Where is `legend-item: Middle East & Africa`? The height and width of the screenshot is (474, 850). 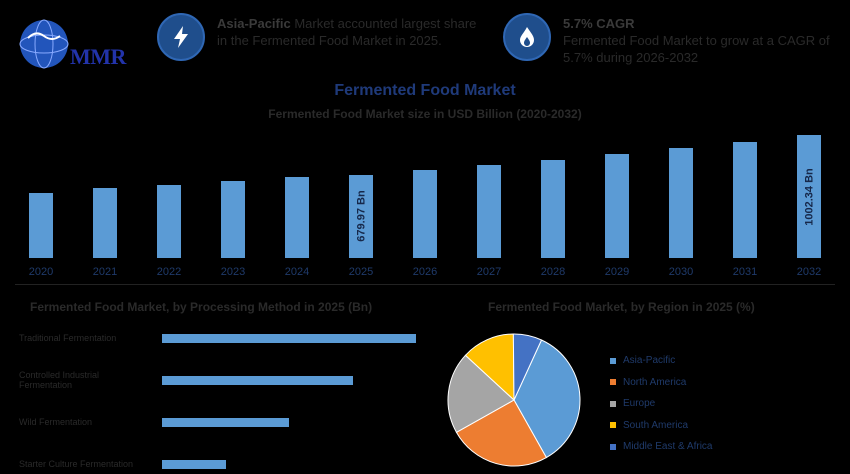 legend-item: Middle East & Africa is located at coordinates (661, 447).